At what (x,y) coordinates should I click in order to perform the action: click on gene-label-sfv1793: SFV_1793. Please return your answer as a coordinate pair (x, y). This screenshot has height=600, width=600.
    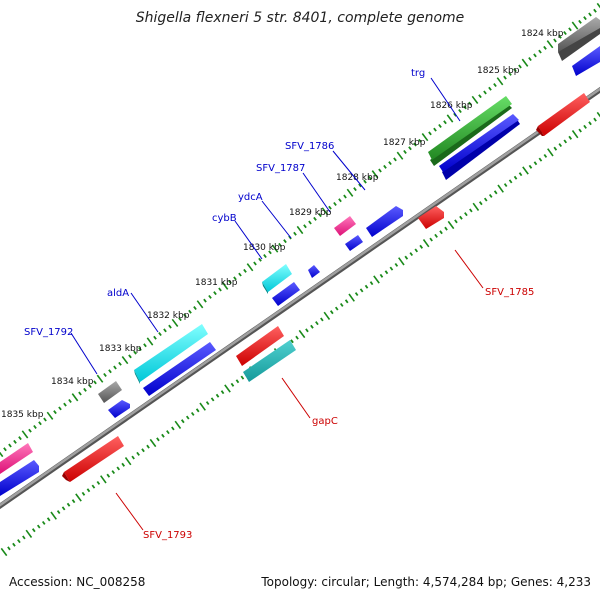
    Looking at the image, I should click on (167, 535).